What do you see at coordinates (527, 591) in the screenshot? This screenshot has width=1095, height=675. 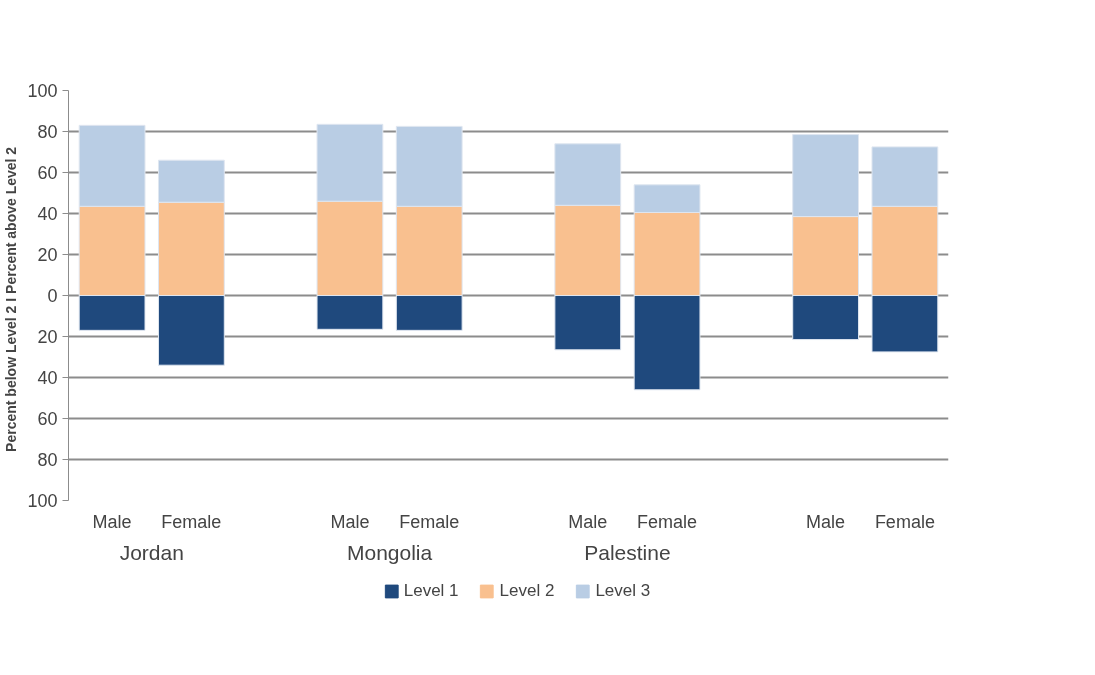 I see `legend-label: Level 2` at bounding box center [527, 591].